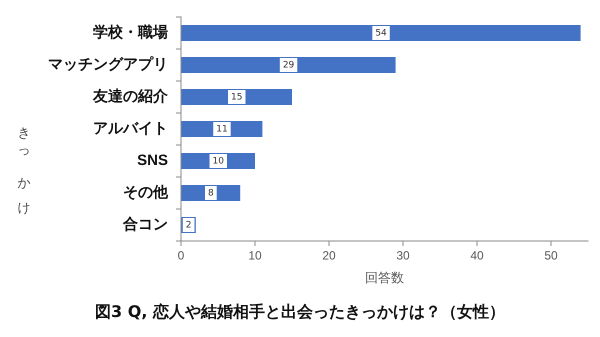 Image resolution: width=600 pixels, height=337 pixels. What do you see at coordinates (130, 33) in the screenshot?
I see `y-tick-label: 学校・職場` at bounding box center [130, 33].